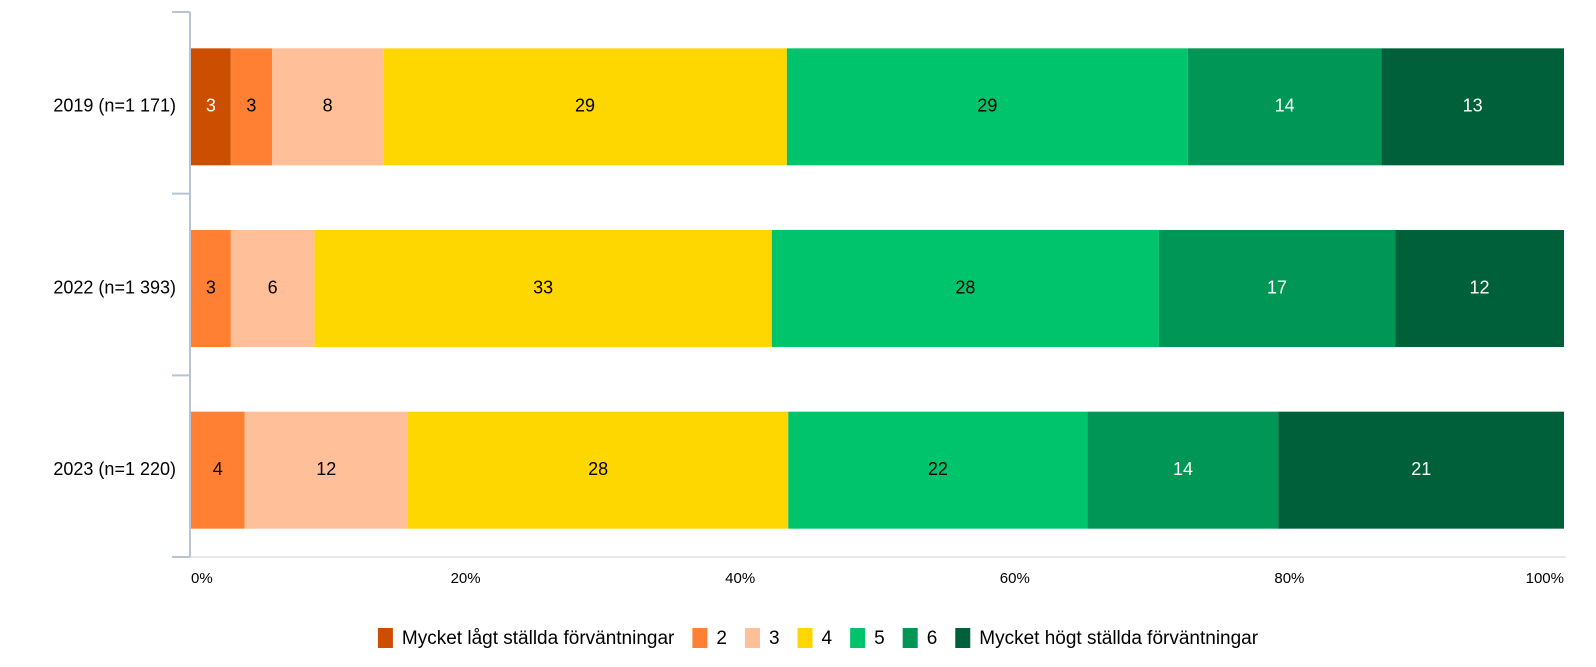  What do you see at coordinates (114, 106) in the screenshot?
I see `y-tick-label: 2019 (n=1 171)` at bounding box center [114, 106].